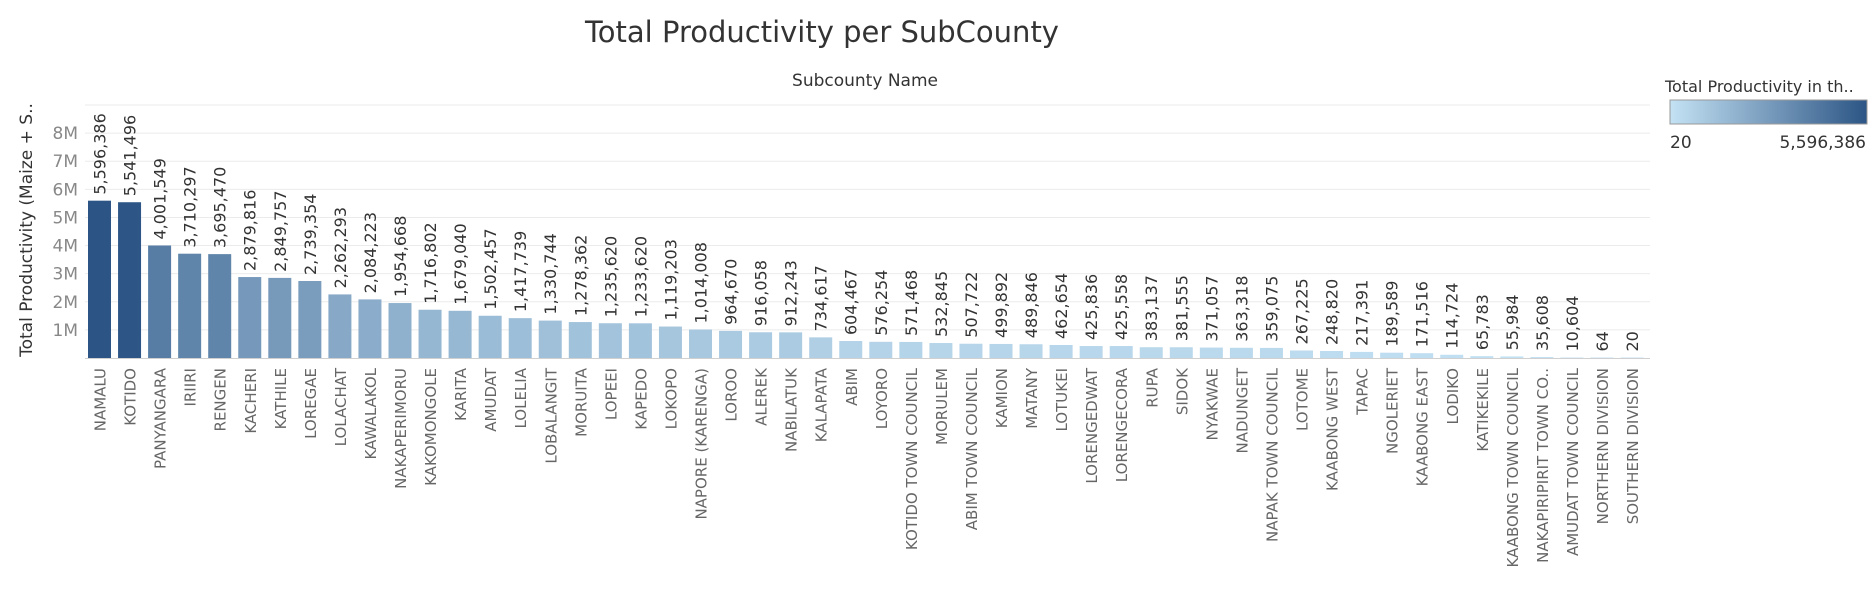 This screenshot has width=1871, height=599. Describe the element at coordinates (792, 409) in the screenshot. I see `x-tick-label: NABILATUK` at that location.